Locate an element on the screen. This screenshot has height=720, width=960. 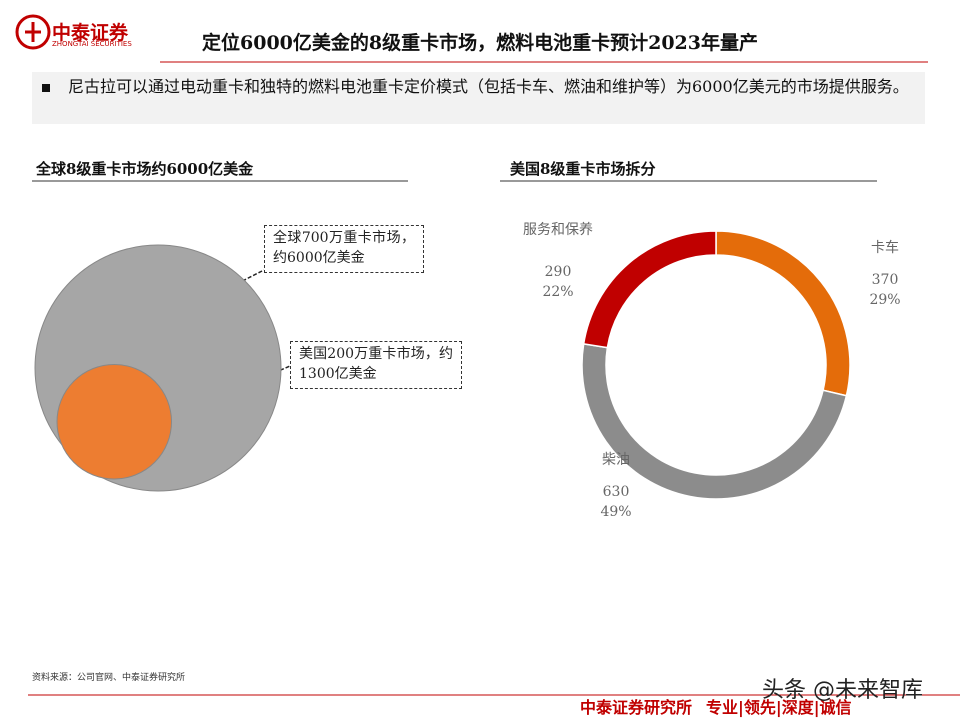
logo-icon-mark is located at coordinates (33, 32).